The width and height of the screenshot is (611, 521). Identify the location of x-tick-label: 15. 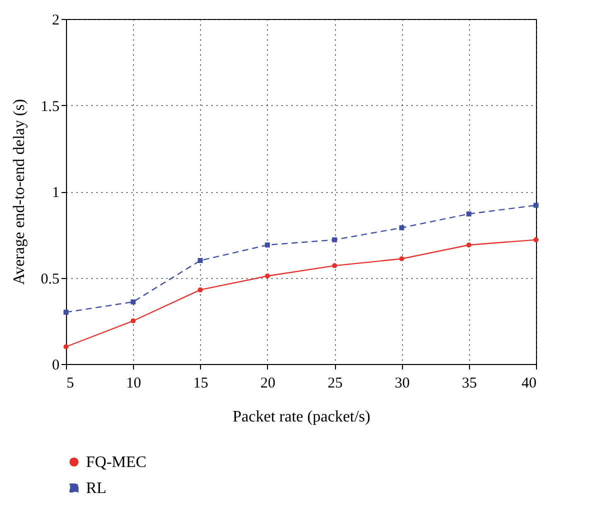
(200, 384).